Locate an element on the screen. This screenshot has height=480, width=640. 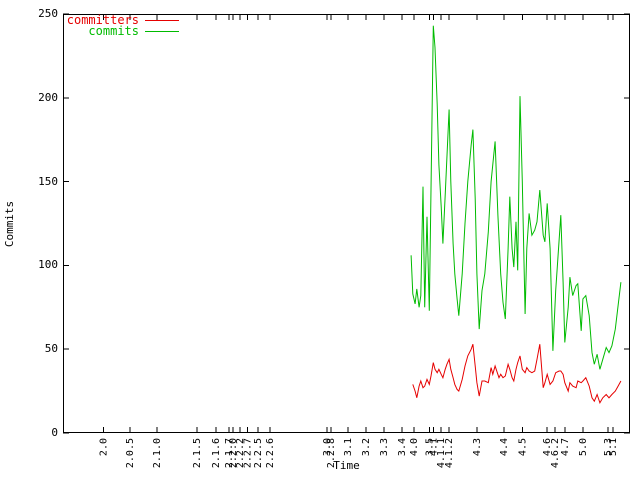
x-axis-title: Time is located at coordinates (346, 465).